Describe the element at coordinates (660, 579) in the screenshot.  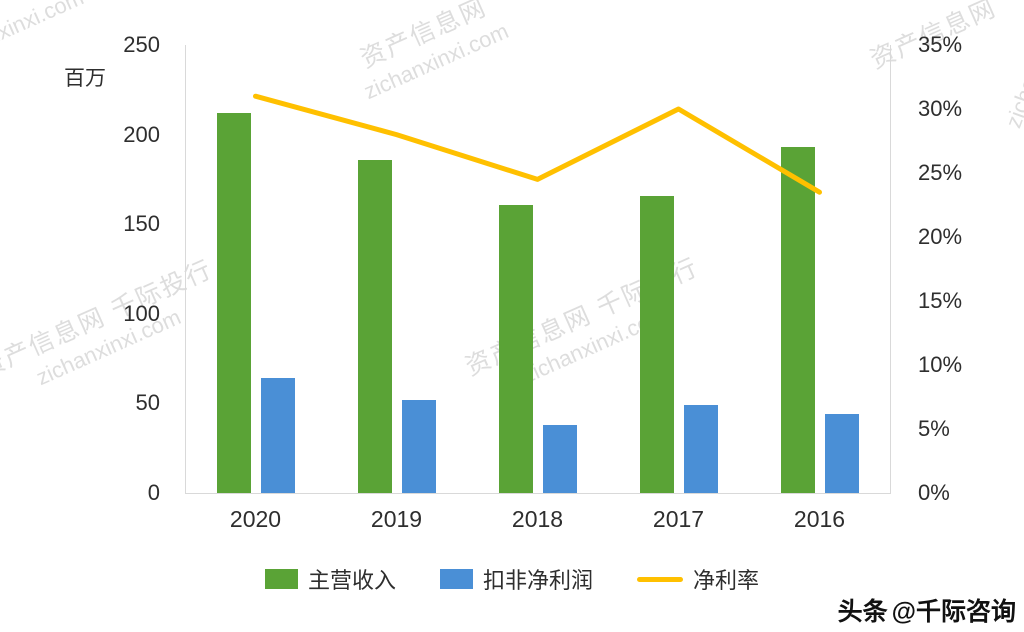
I see `legend-line-swatch` at that location.